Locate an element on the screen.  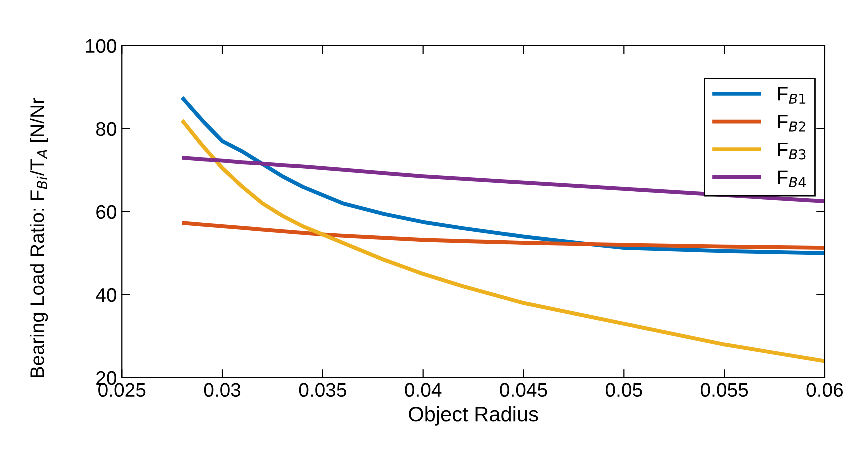
x-tick-label: 0.04 is located at coordinates (423, 390).